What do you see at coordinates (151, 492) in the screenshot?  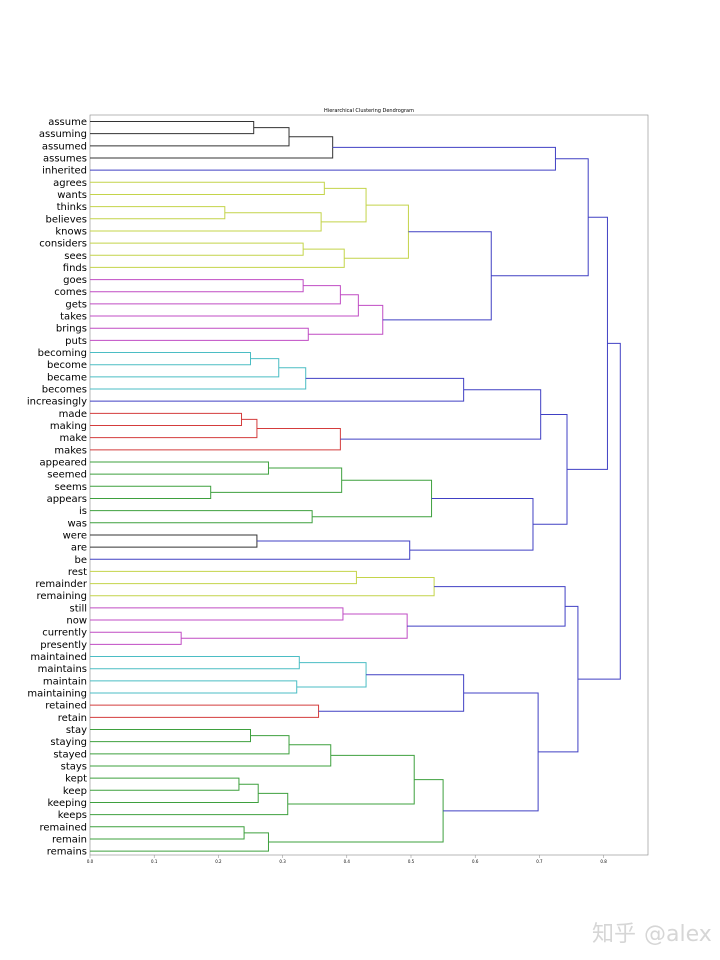 I see `link-c28` at bounding box center [151, 492].